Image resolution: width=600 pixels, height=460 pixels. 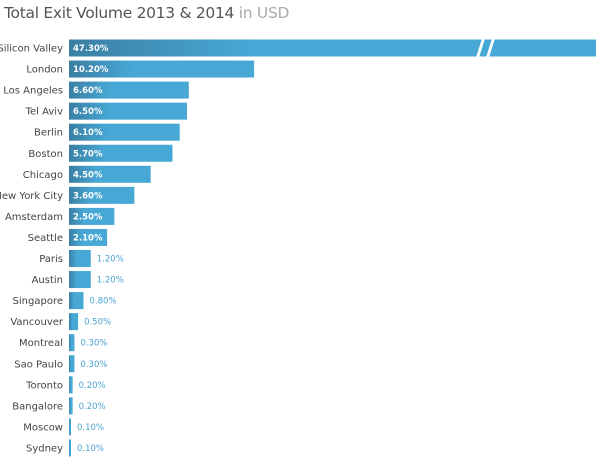 I want to click on category-label: Boston, so click(x=45, y=154).